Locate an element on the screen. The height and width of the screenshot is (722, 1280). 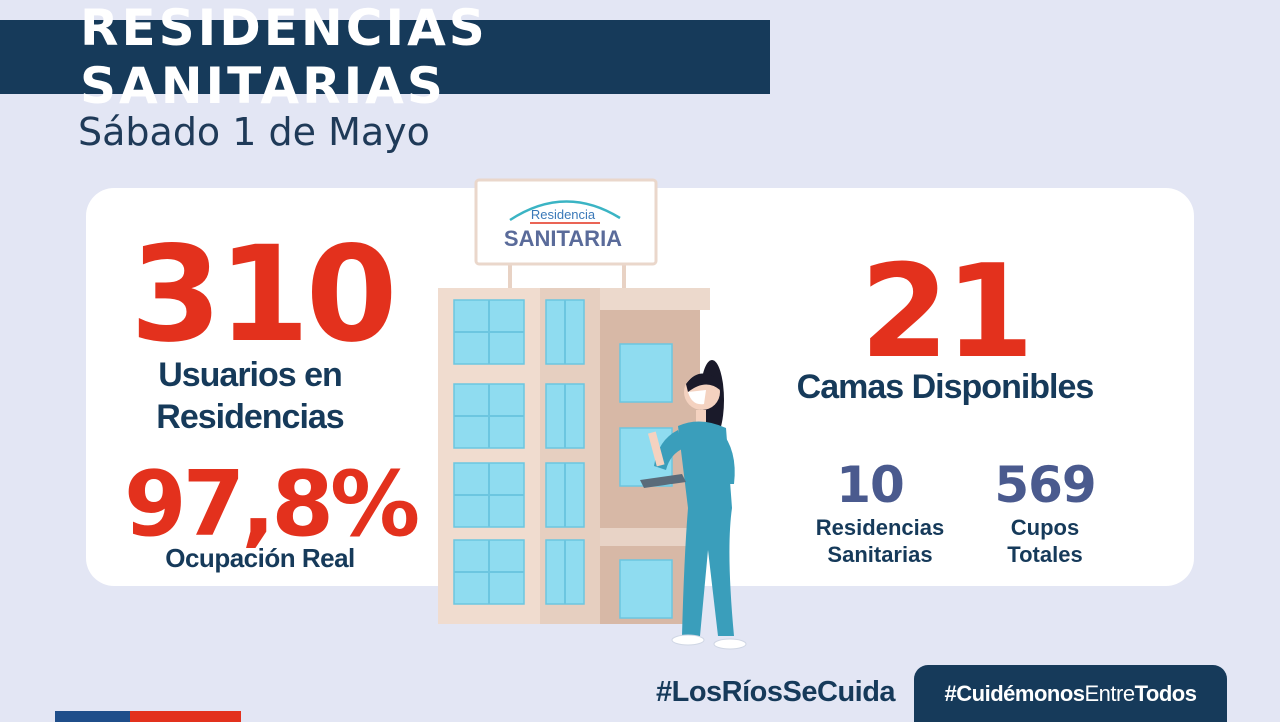
hashtag-part-cuidemonos: #Cuidémonos is located at coordinates (1014, 693).